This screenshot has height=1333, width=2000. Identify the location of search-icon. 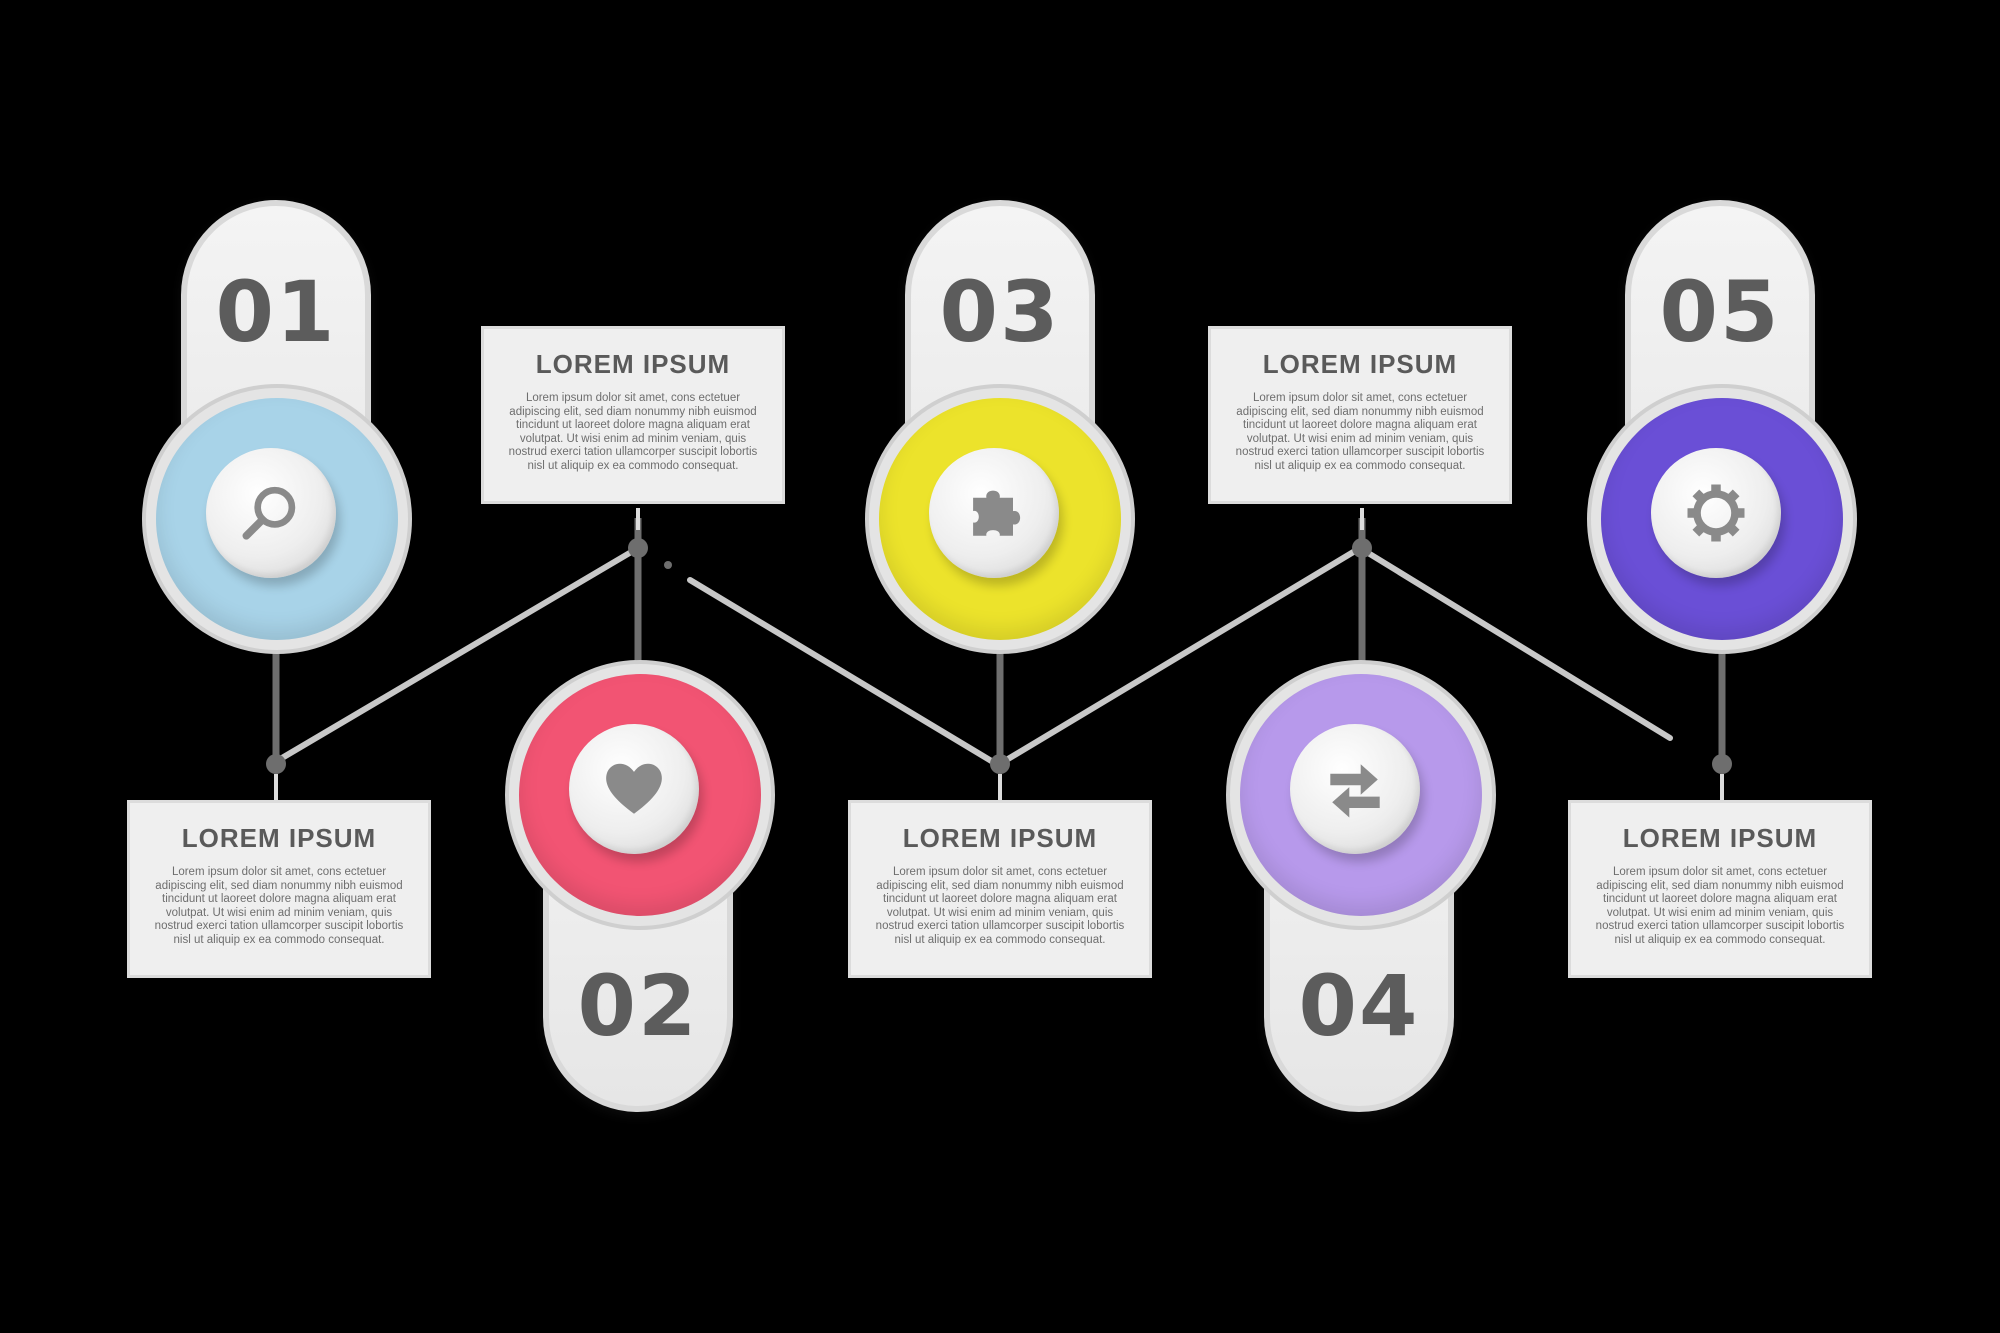
(271, 513).